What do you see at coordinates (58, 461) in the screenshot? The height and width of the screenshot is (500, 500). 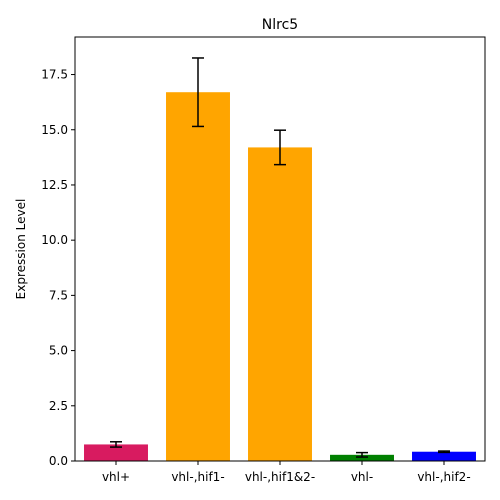 I see `y-tick-label-0: 0.0` at bounding box center [58, 461].